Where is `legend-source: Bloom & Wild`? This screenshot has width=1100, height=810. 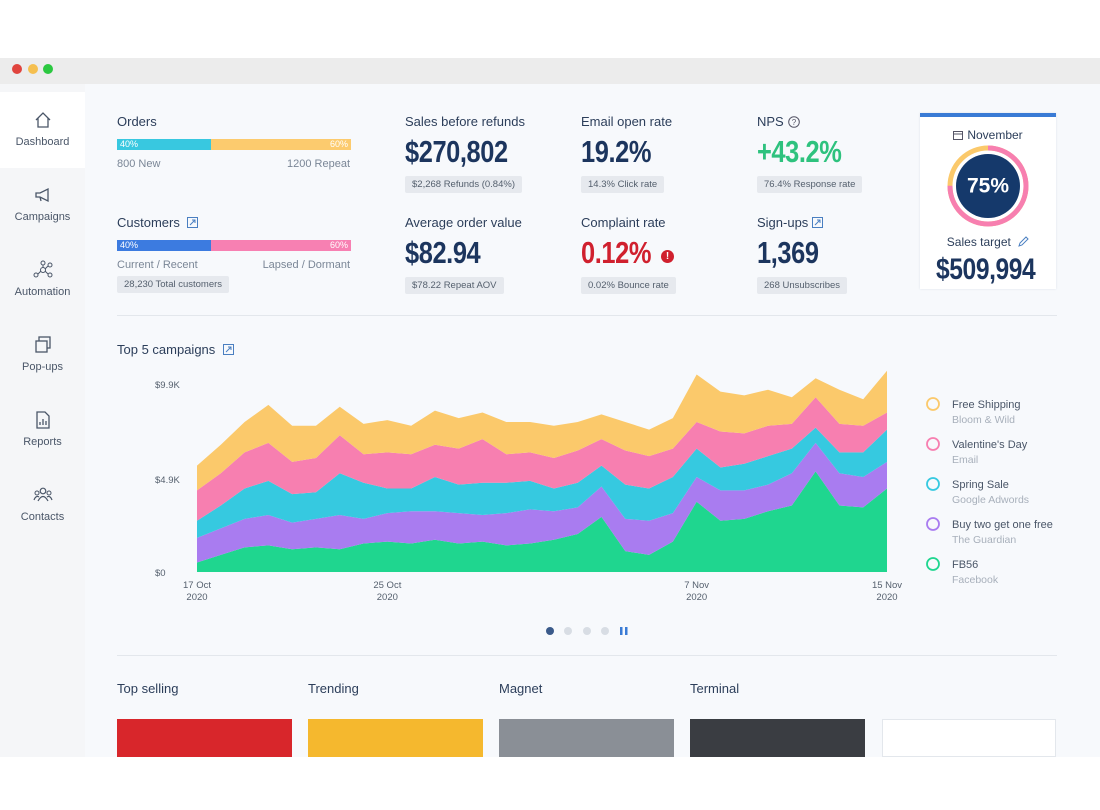 legend-source: Bloom & Wild is located at coordinates (983, 420).